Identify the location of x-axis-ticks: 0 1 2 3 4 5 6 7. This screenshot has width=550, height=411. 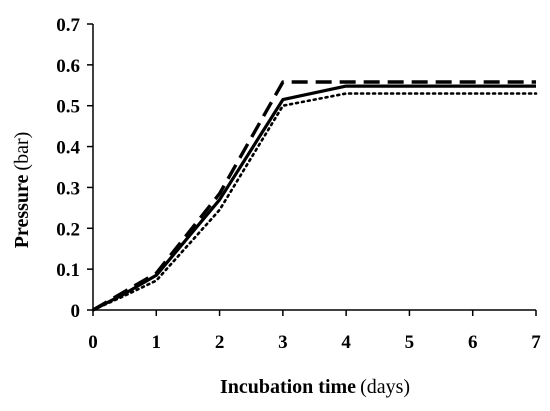
(314, 331).